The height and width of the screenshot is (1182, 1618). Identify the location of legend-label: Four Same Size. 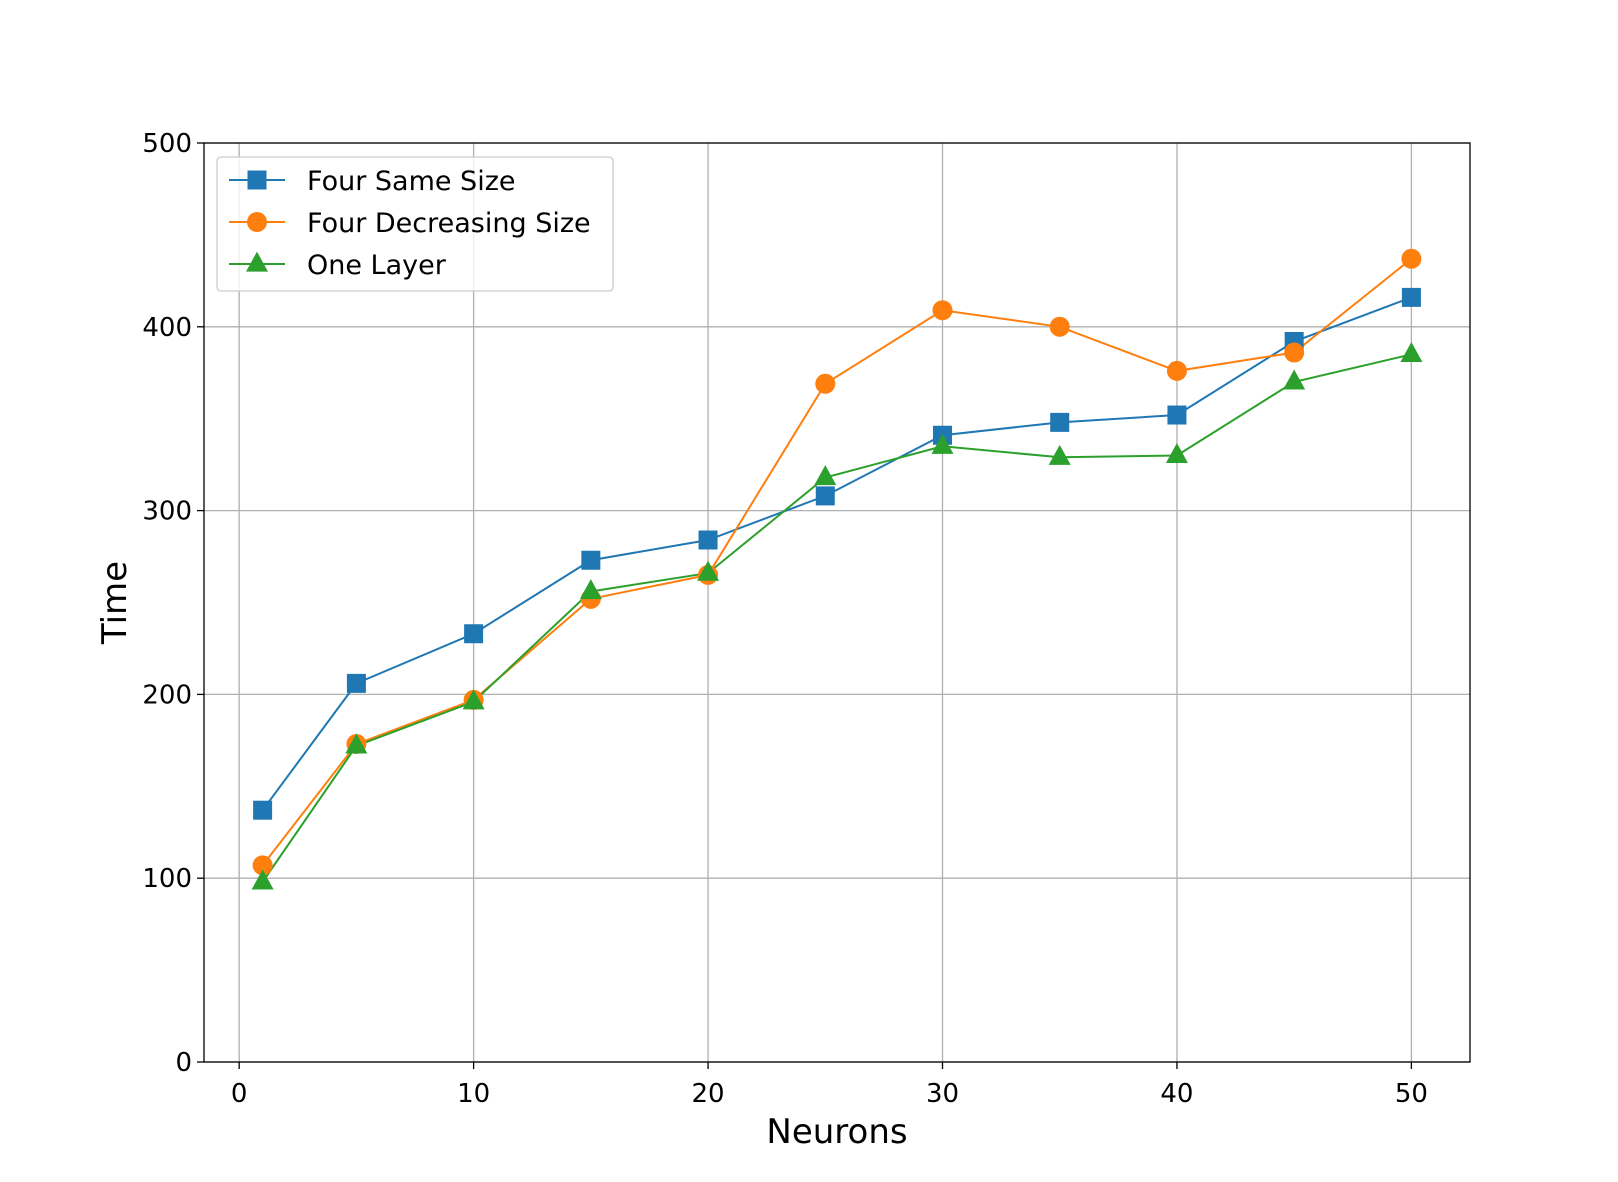
(411, 181).